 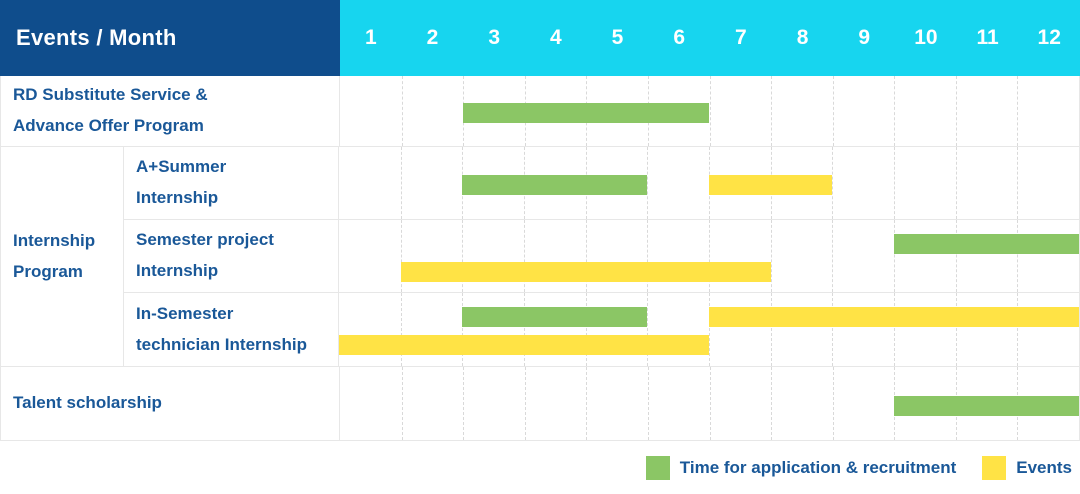 I want to click on month-header-cell: 9, so click(x=864, y=37).